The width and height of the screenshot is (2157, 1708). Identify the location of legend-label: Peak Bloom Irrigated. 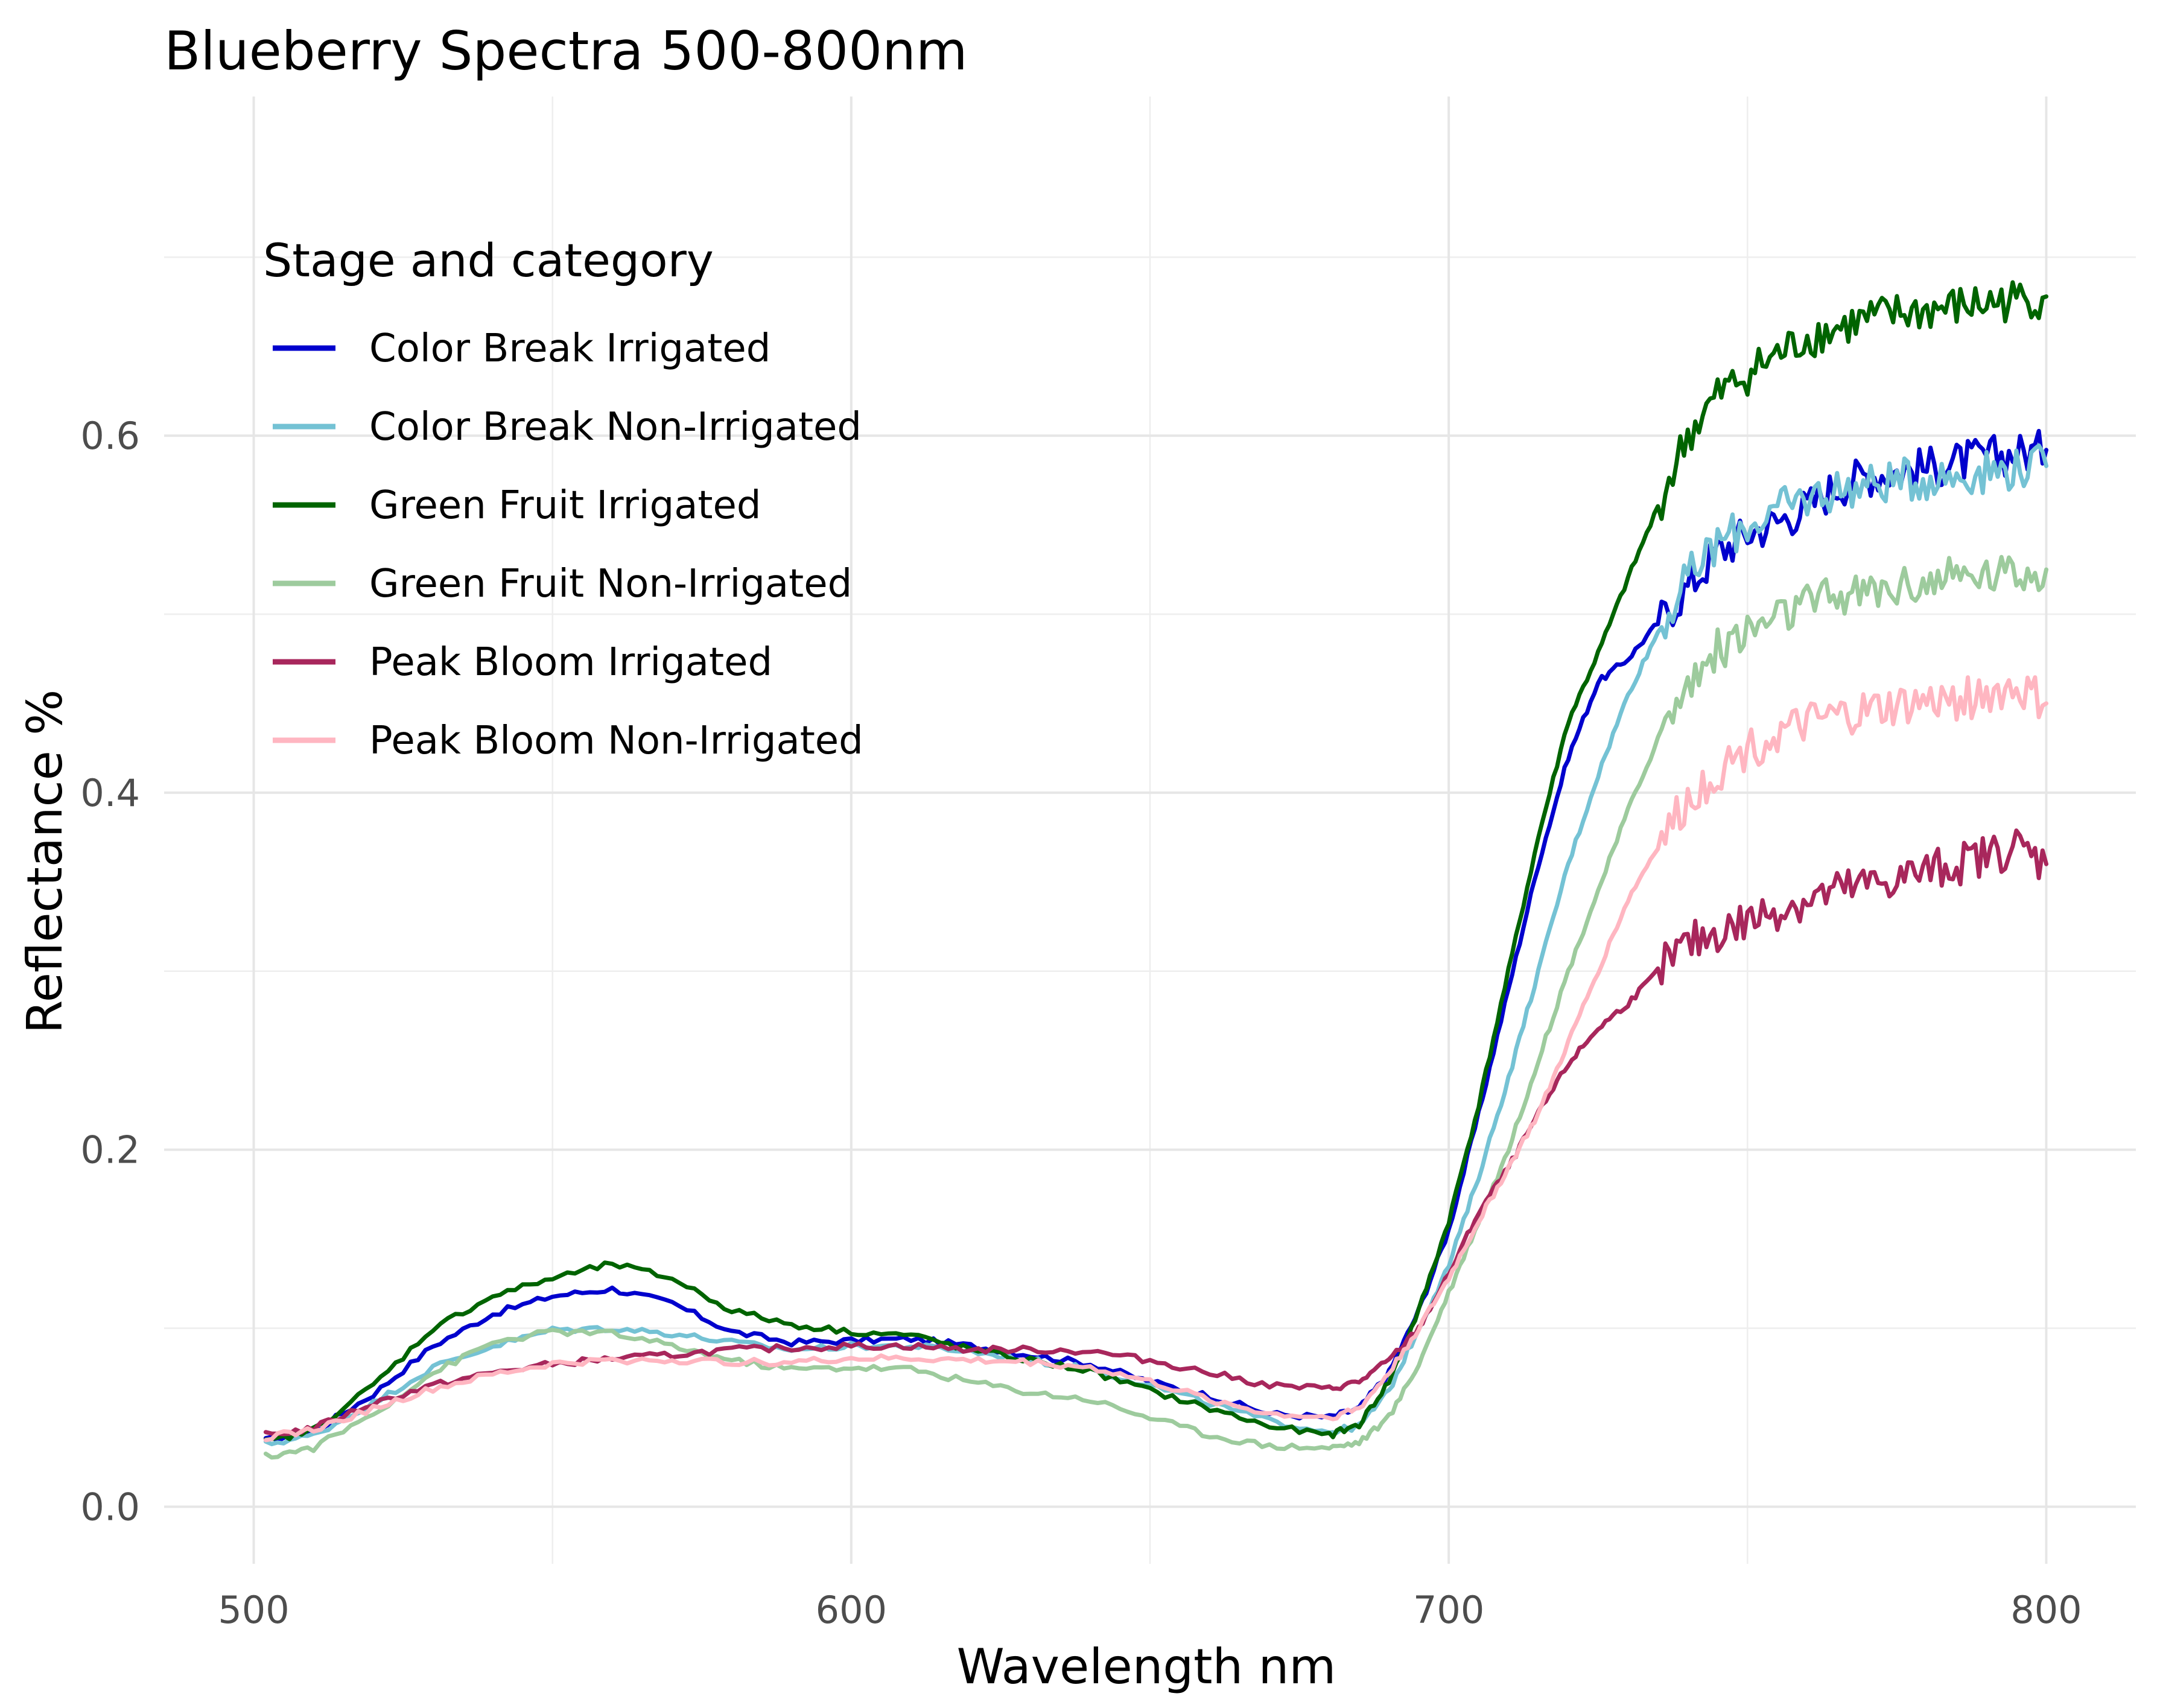
(570, 662).